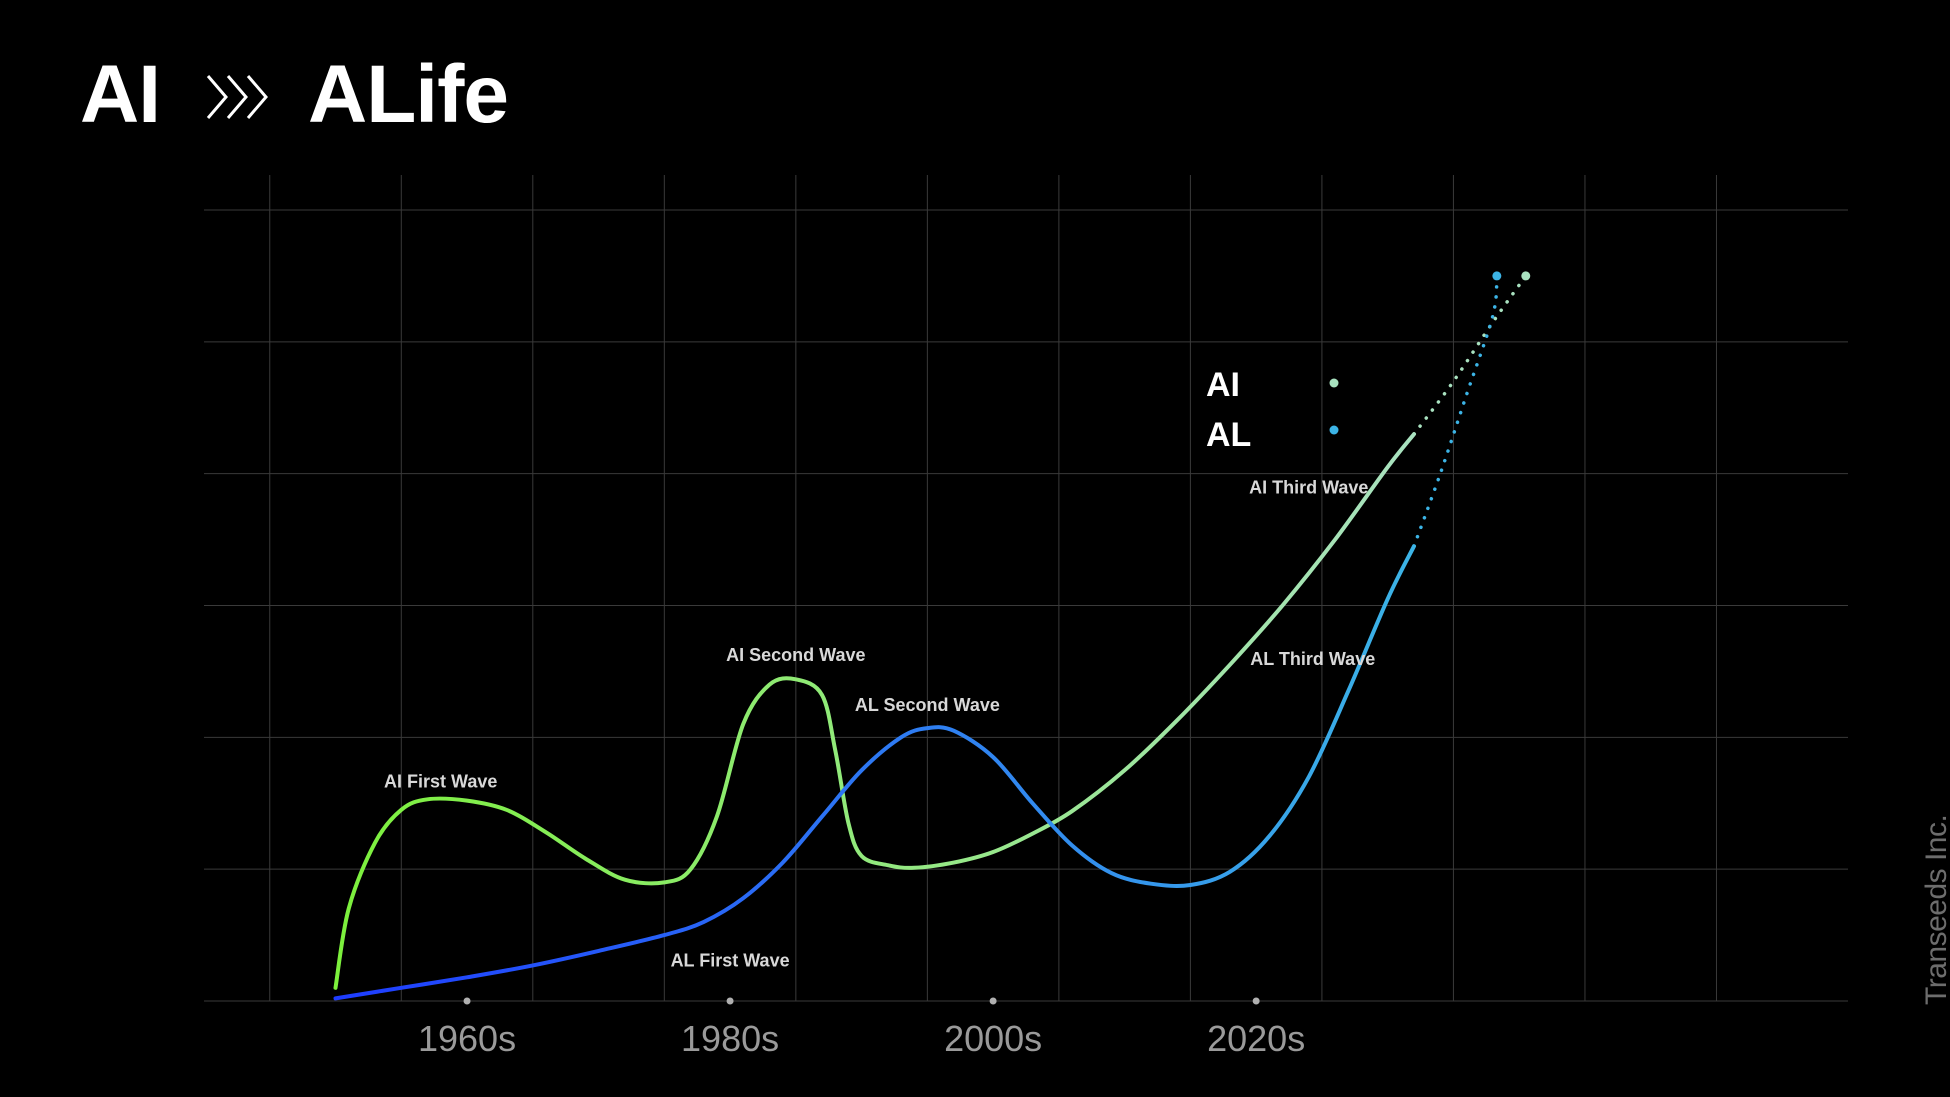  What do you see at coordinates (1223, 385) in the screenshot?
I see `legend-label-ai: AI` at bounding box center [1223, 385].